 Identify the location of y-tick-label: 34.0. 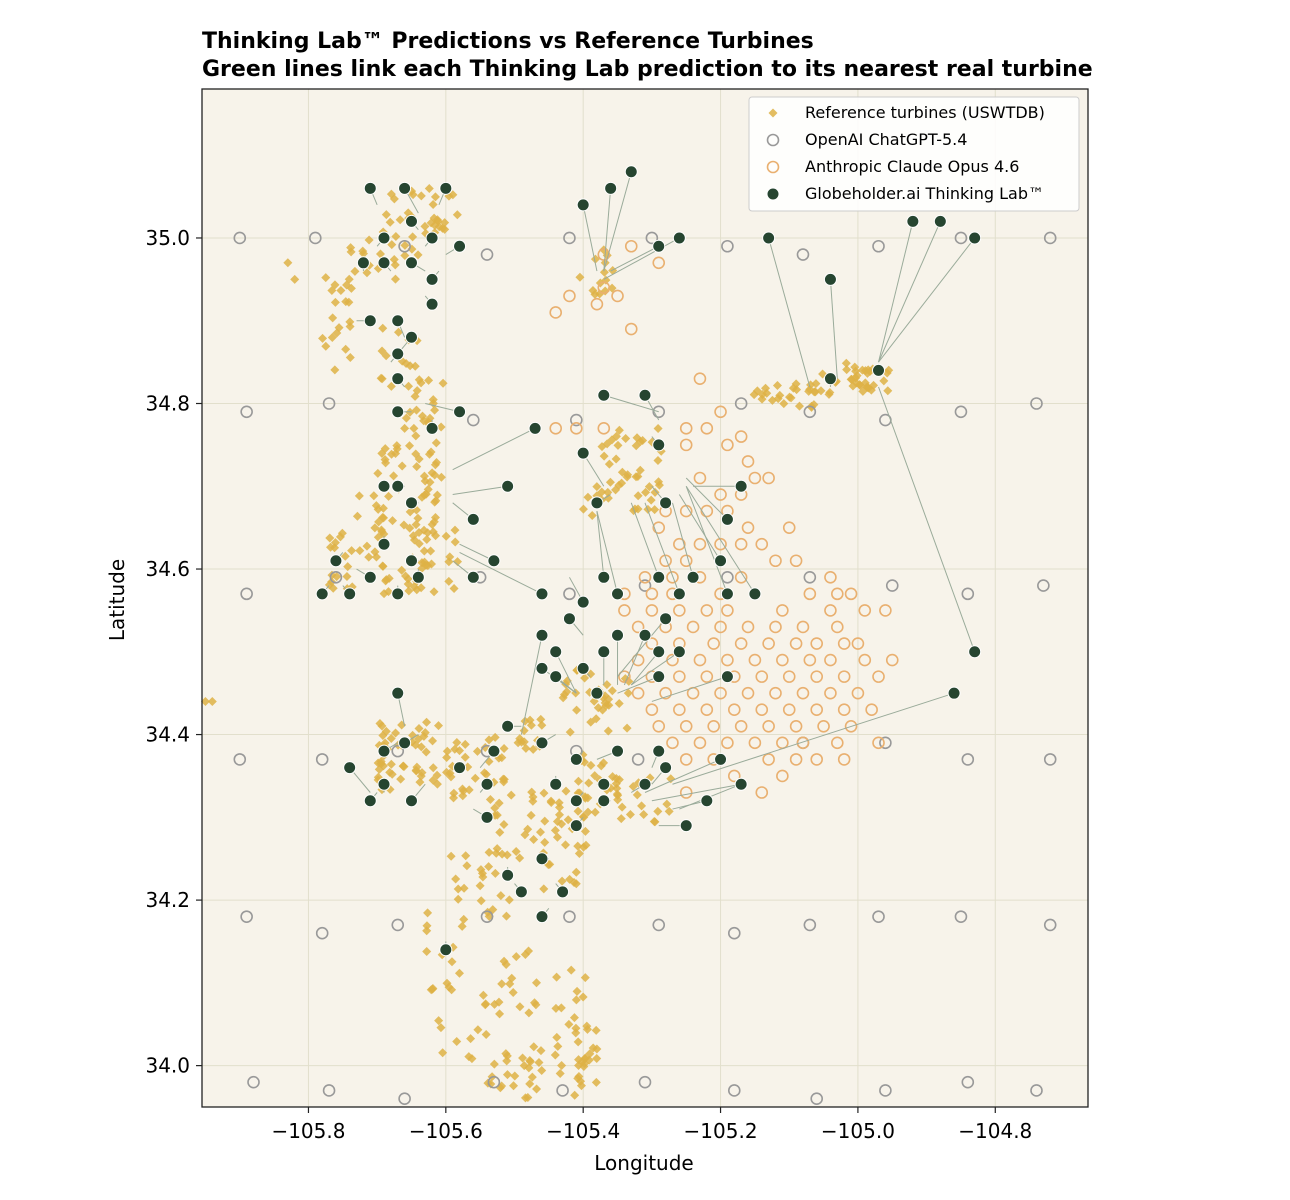
(167, 1066).